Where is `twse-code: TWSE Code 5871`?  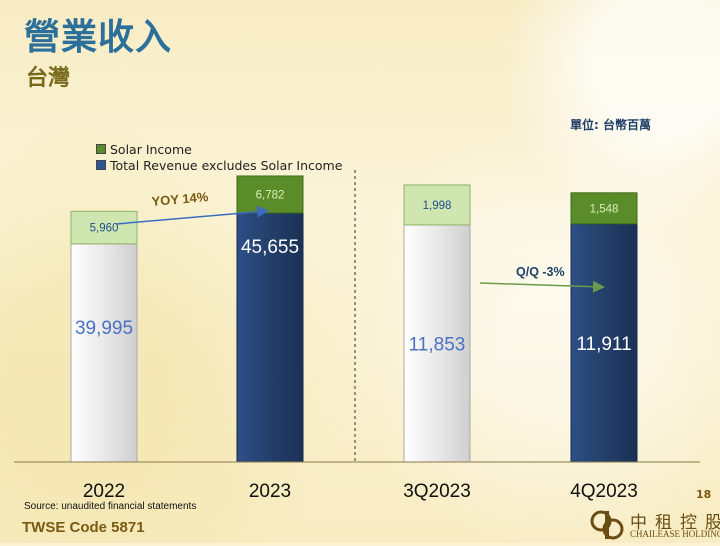 twse-code: TWSE Code 5871 is located at coordinates (83, 527).